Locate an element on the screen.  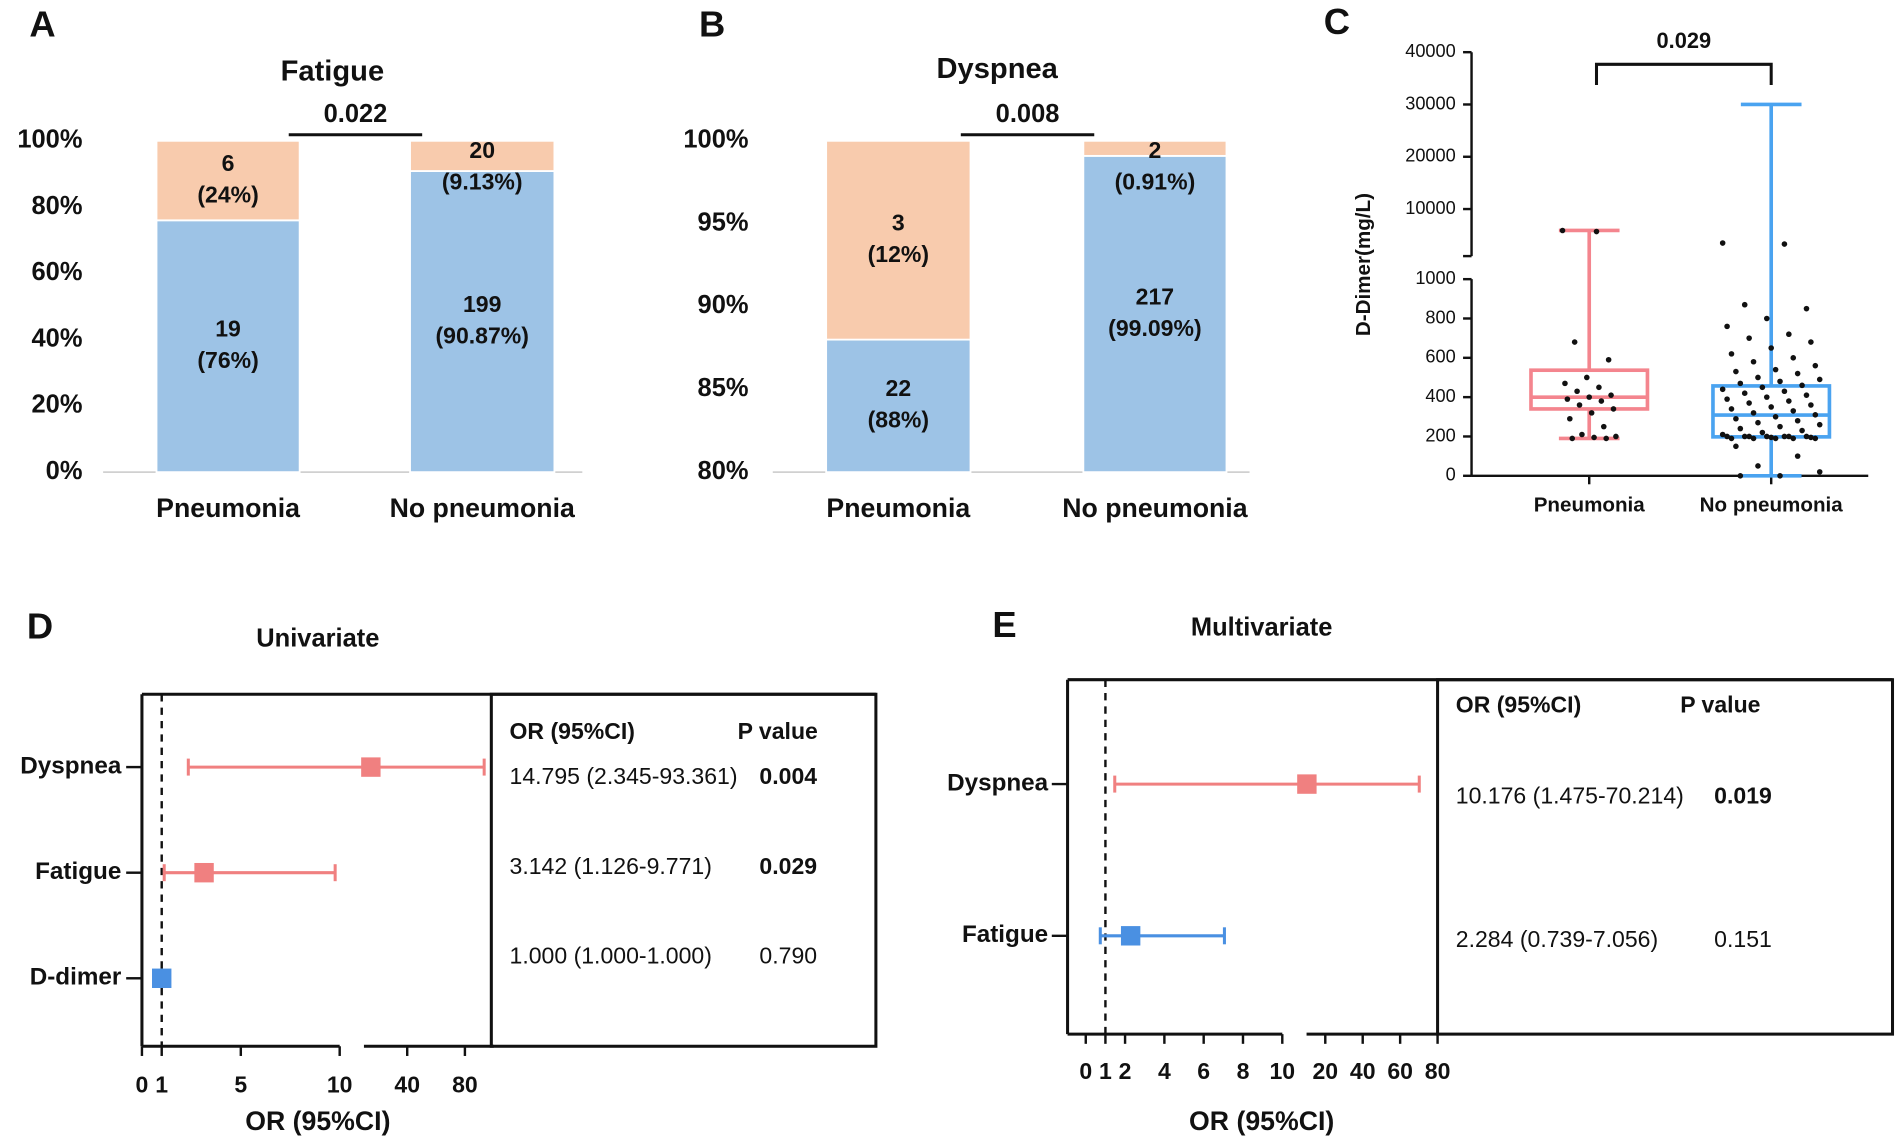
y-tick-label: 80% is located at coordinates (57, 206).